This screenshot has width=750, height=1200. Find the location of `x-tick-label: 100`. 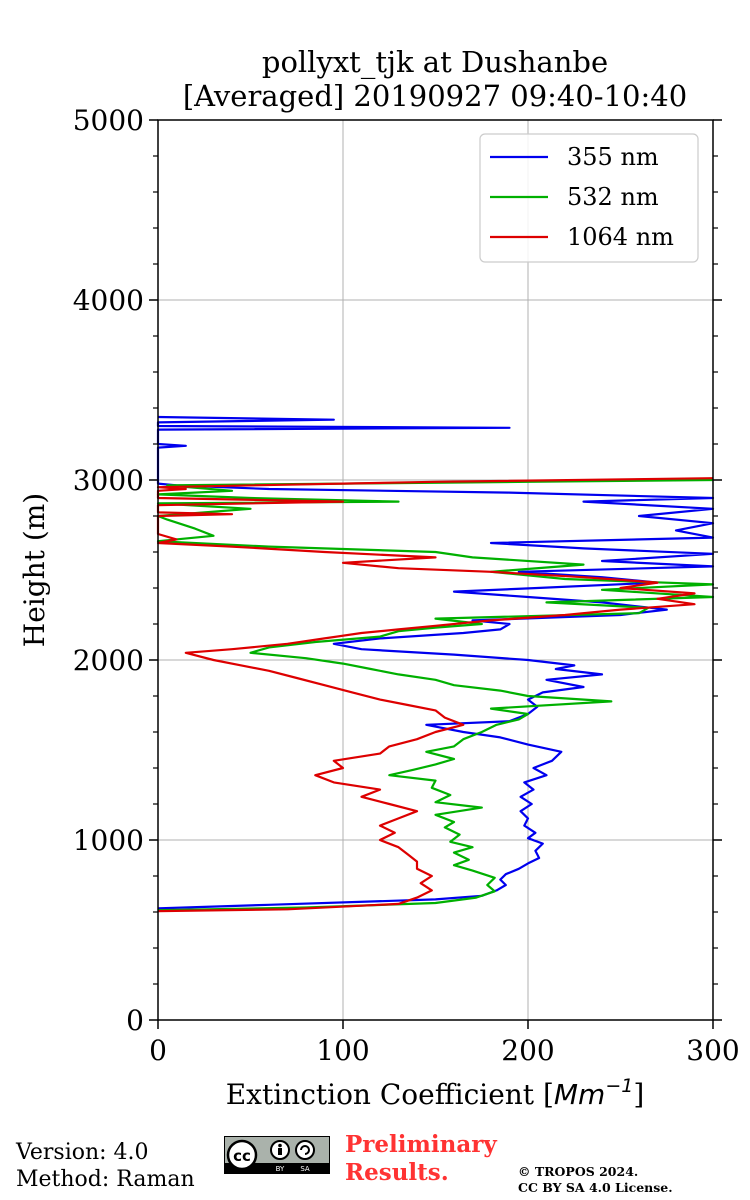

x-tick-label: 100 is located at coordinates (342, 1050).